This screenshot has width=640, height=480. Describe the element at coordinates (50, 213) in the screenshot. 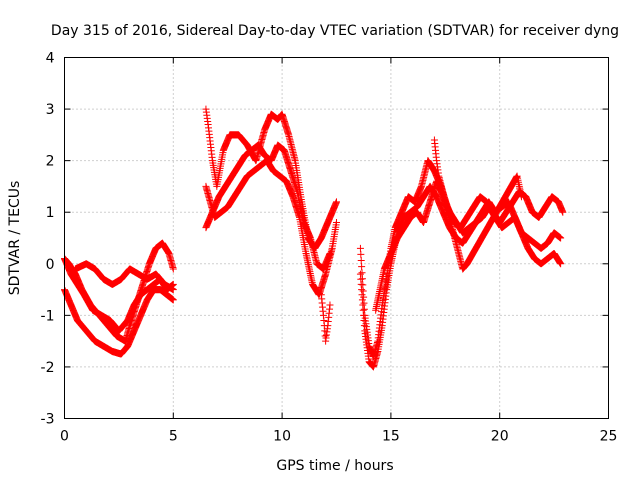

I see `y-tick-label: 1` at that location.